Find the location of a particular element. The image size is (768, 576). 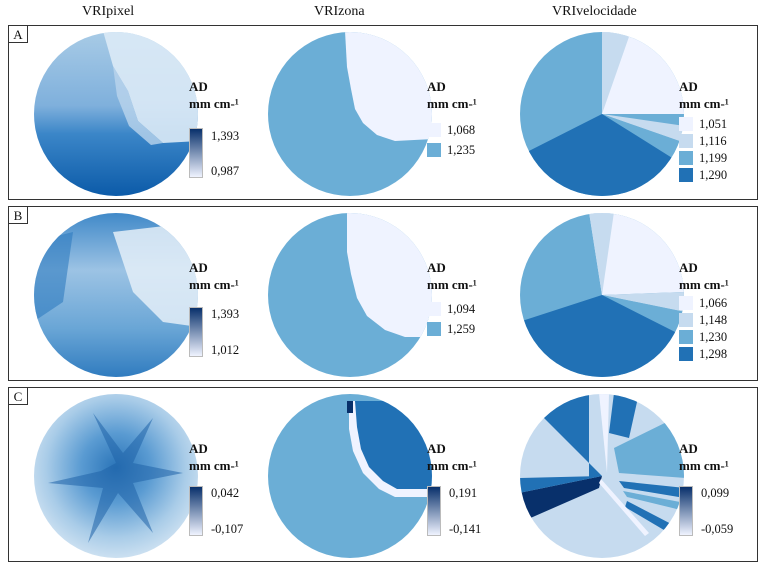

colorbar-min: -0,059 is located at coordinates (717, 529).